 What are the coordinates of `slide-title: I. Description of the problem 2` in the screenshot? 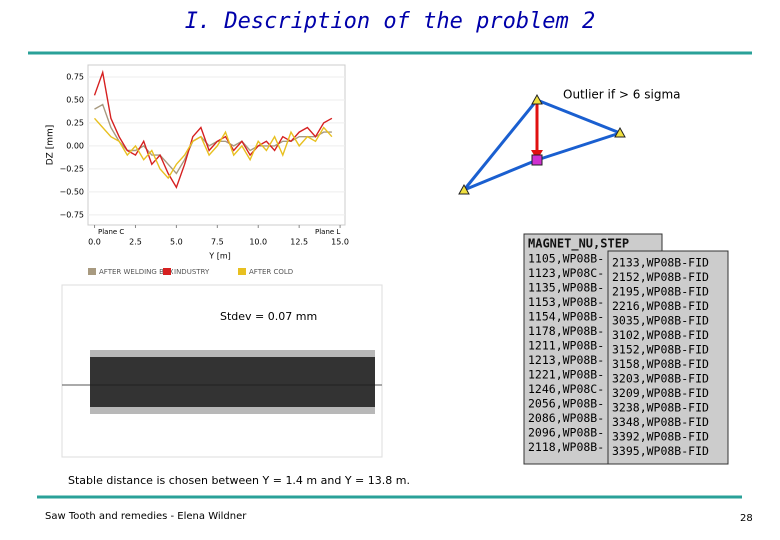 It's located at (390, 21).